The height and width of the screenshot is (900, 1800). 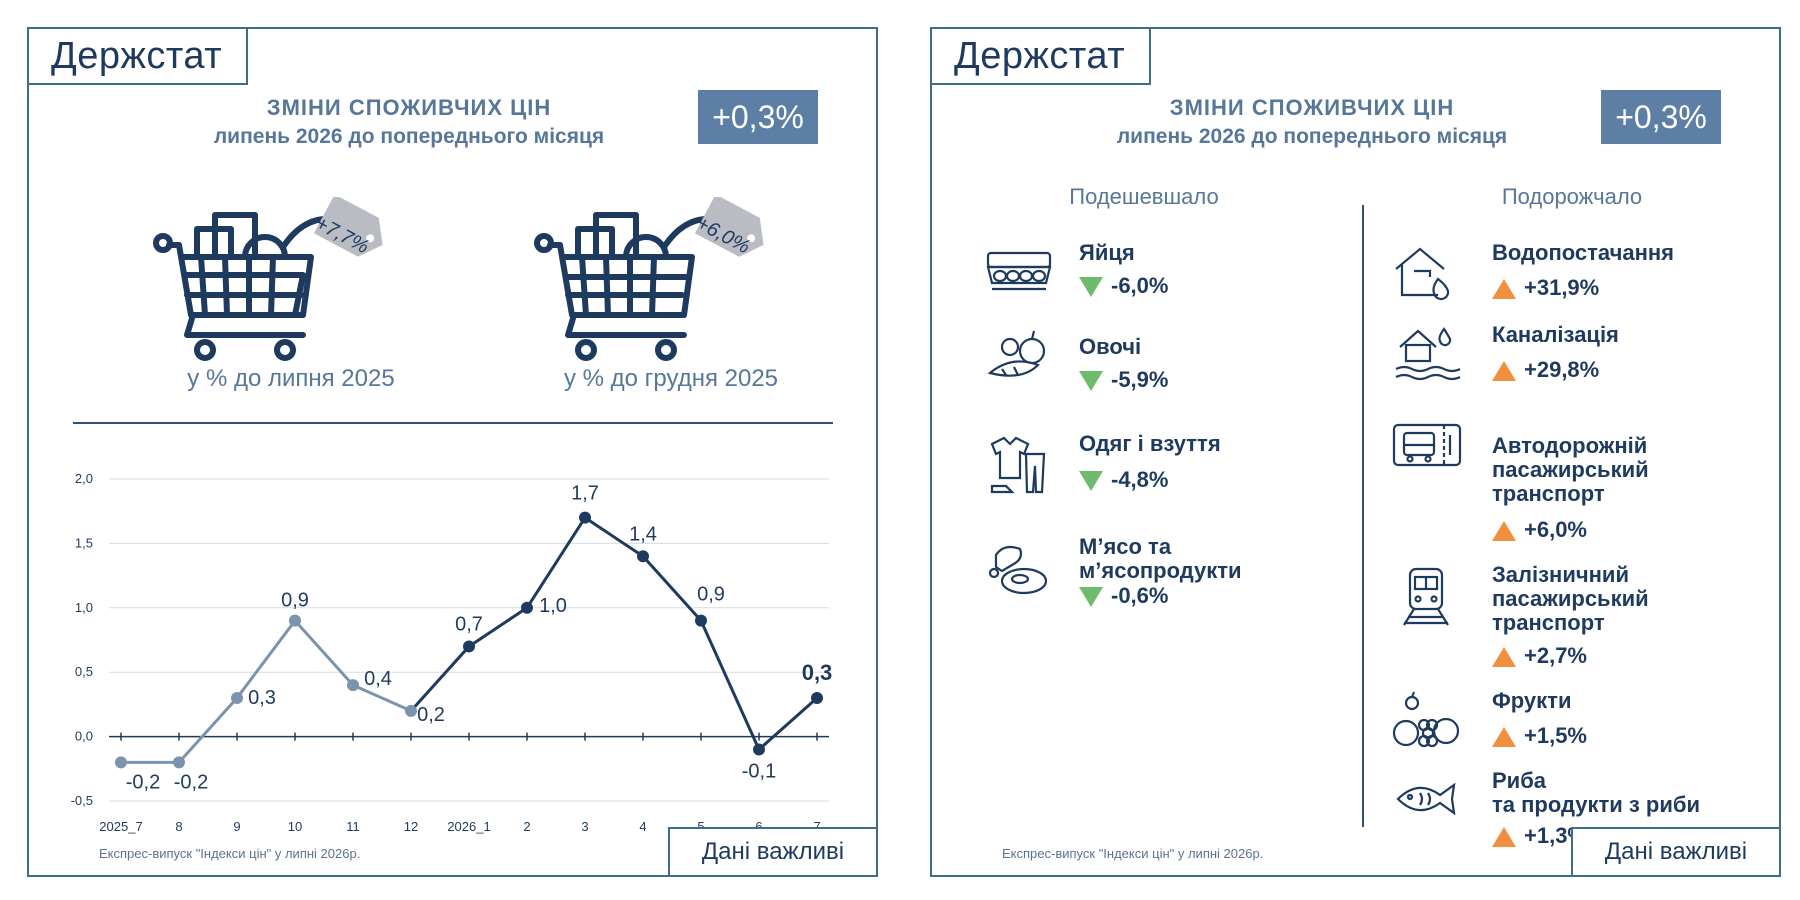 I want to click on x-tick-label: 2, so click(x=526, y=826).